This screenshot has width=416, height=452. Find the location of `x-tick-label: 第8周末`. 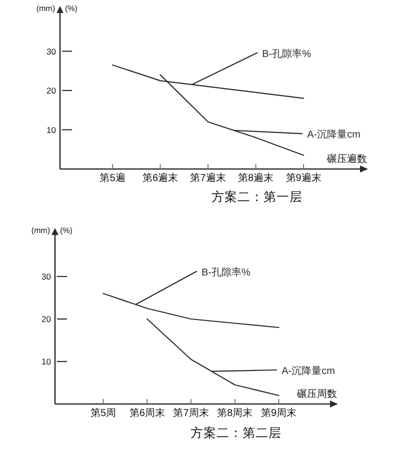

x-tick-label: 第8周末 is located at coordinates (235, 413).